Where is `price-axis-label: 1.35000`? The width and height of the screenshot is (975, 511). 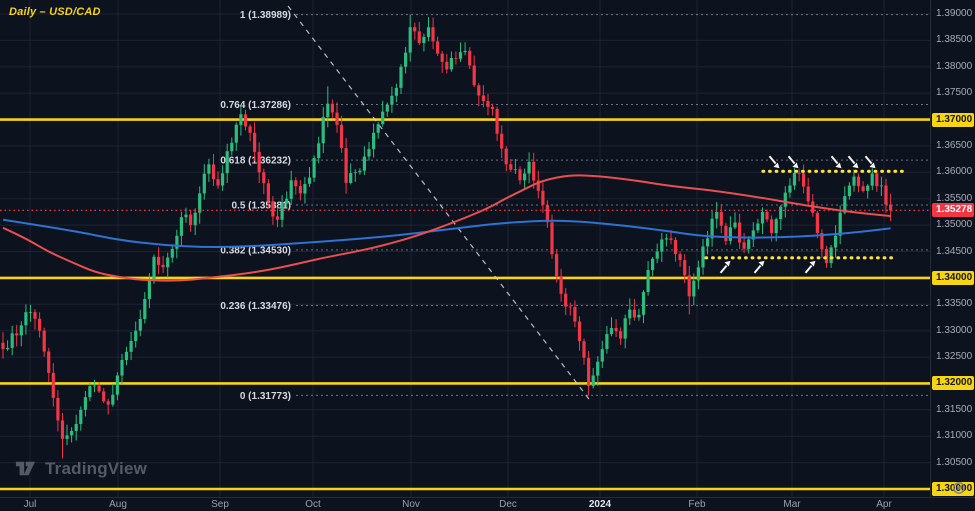
price-axis-label: 1.35000 is located at coordinates (954, 225).